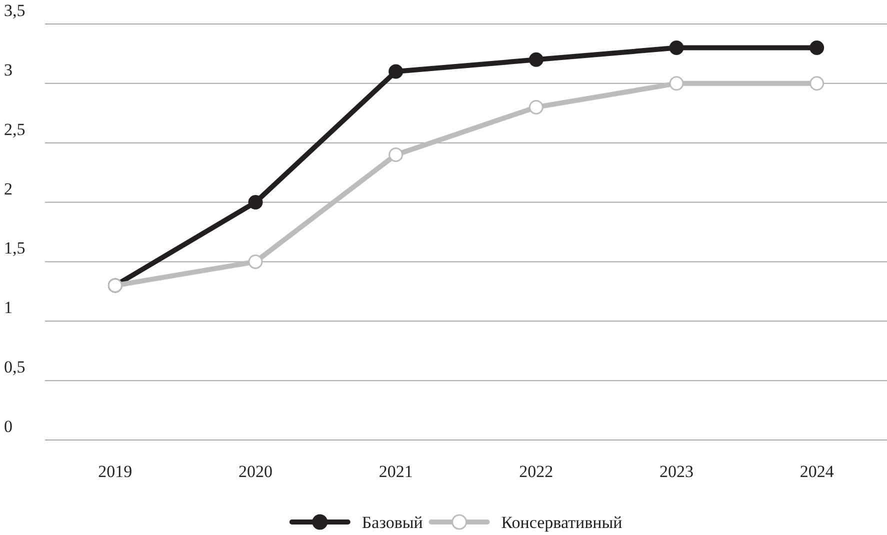  I want to click on x-tick-label: 2022, so click(536, 471).